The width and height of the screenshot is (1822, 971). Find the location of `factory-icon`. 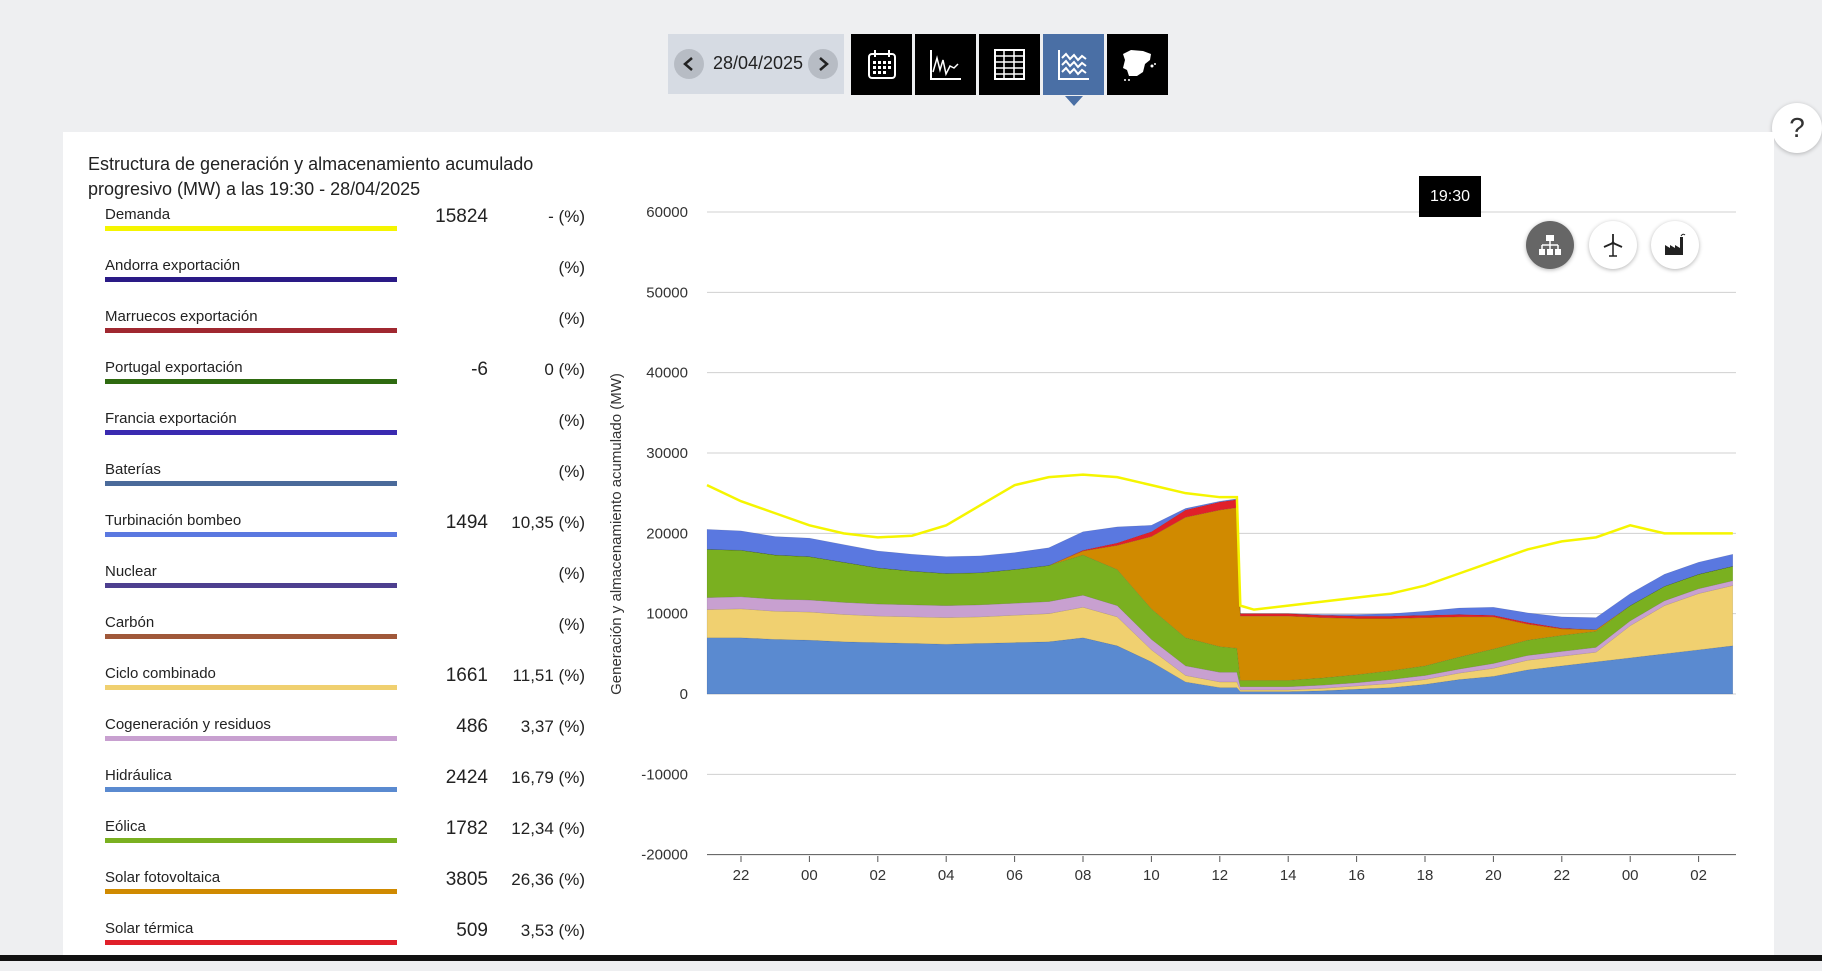

factory-icon is located at coordinates (1675, 244).